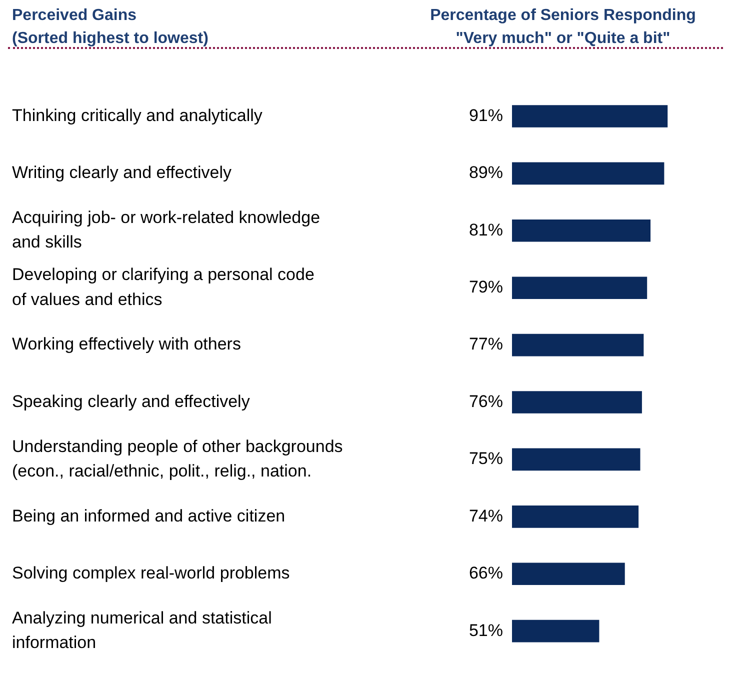  What do you see at coordinates (485, 172) in the screenshot?
I see `data-label: 89%` at bounding box center [485, 172].